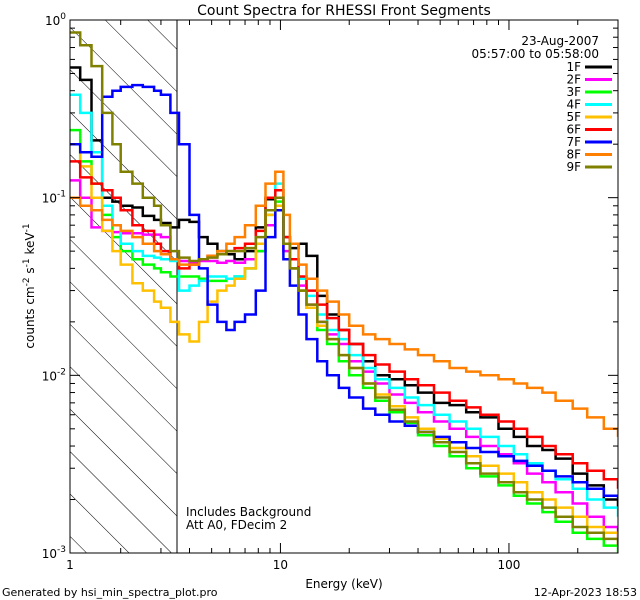 The height and width of the screenshot is (600, 640). I want to click on legend-label-2F: 2F, so click(573, 80).